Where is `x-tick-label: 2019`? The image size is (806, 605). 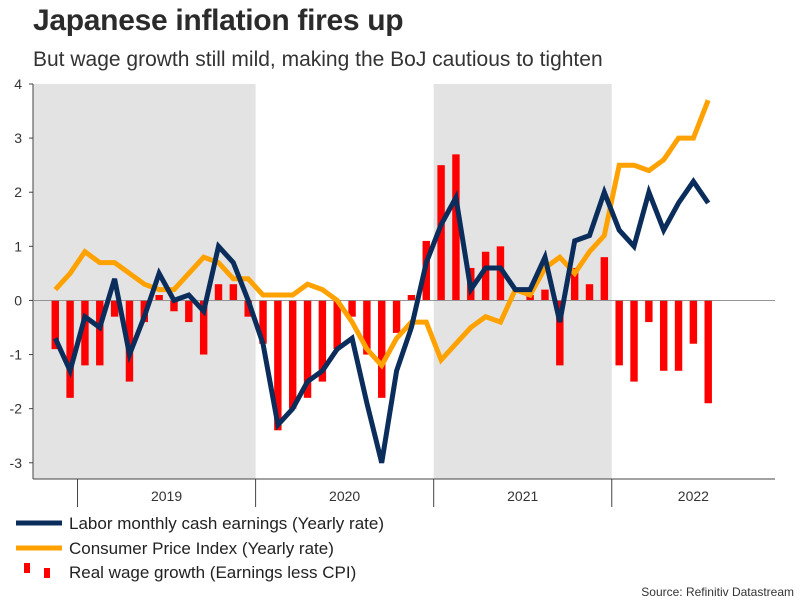 x-tick-label: 2019 is located at coordinates (166, 496).